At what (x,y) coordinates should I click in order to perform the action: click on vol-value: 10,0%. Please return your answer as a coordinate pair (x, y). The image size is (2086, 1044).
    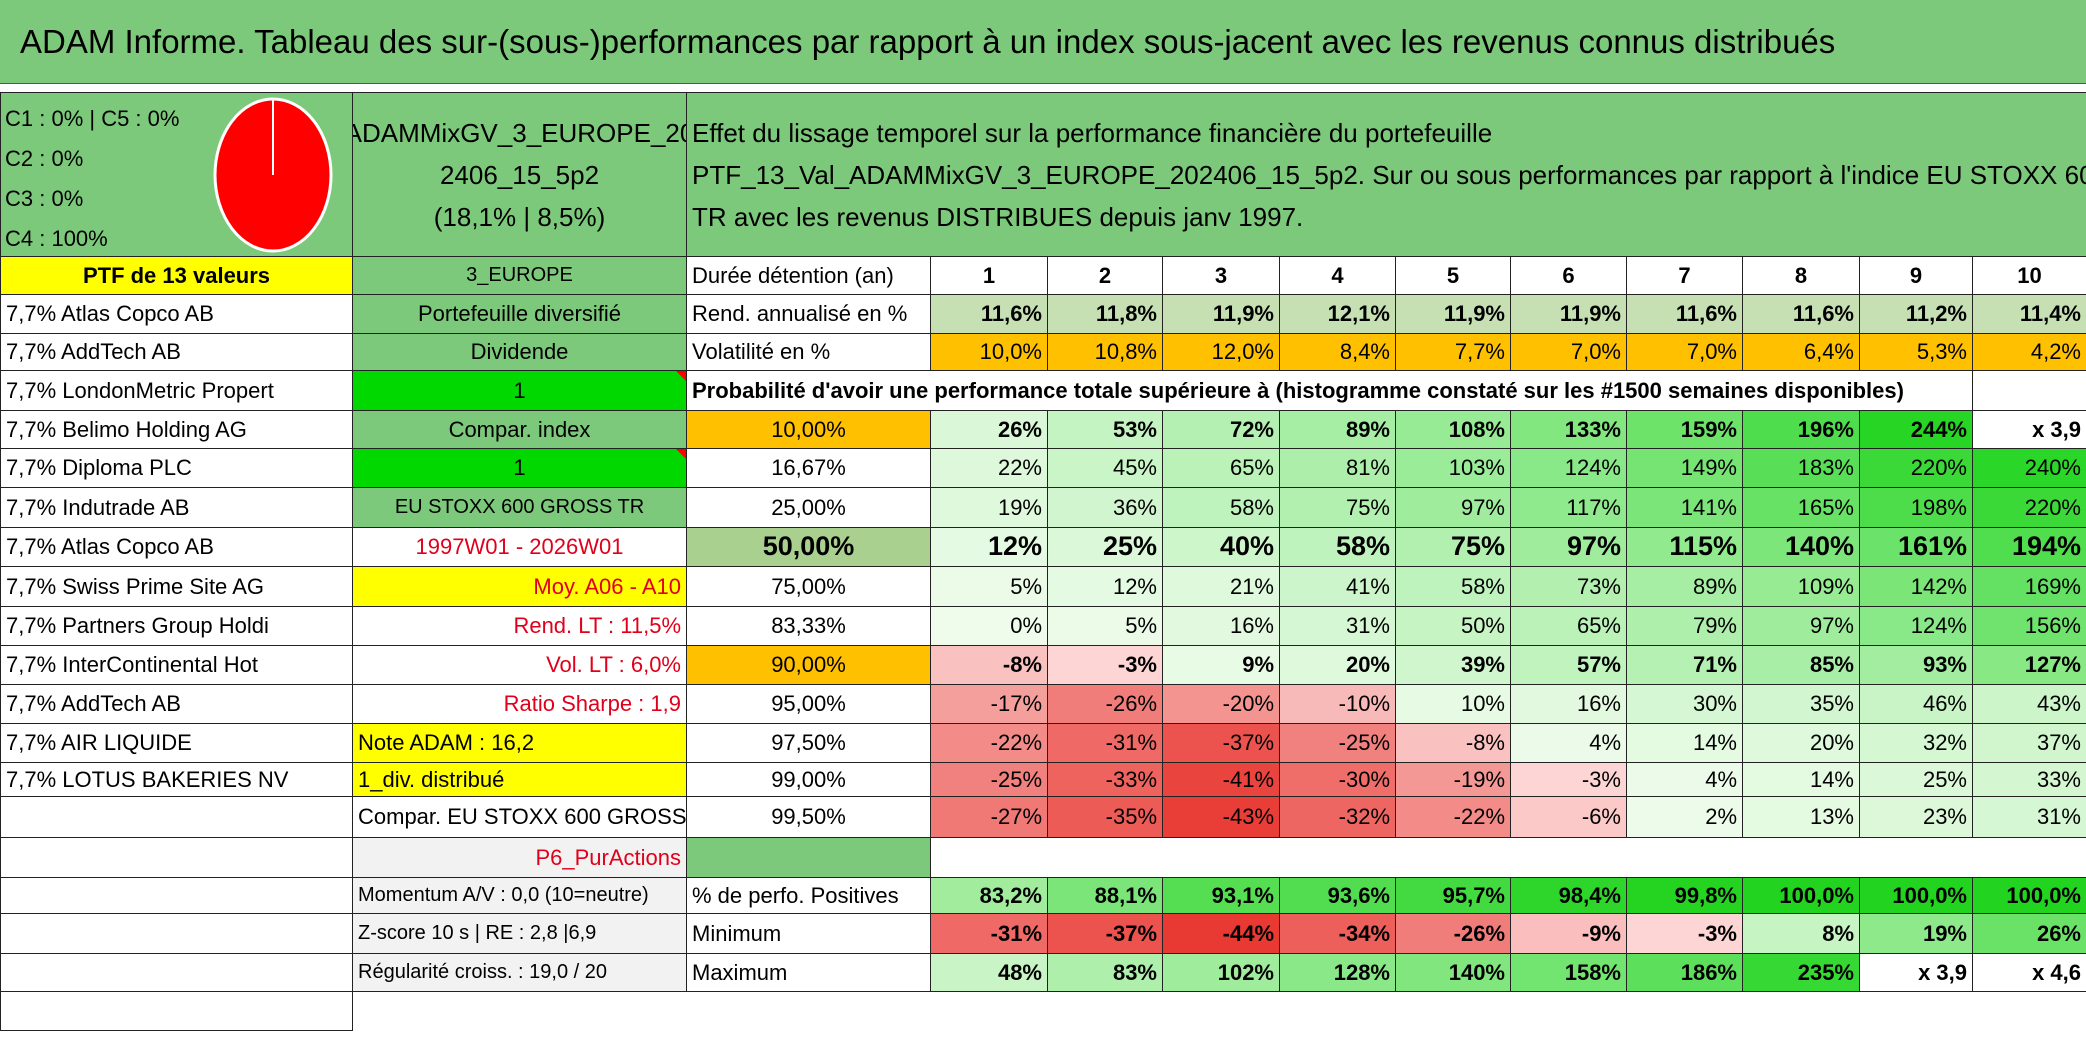
    Looking at the image, I should click on (989, 352).